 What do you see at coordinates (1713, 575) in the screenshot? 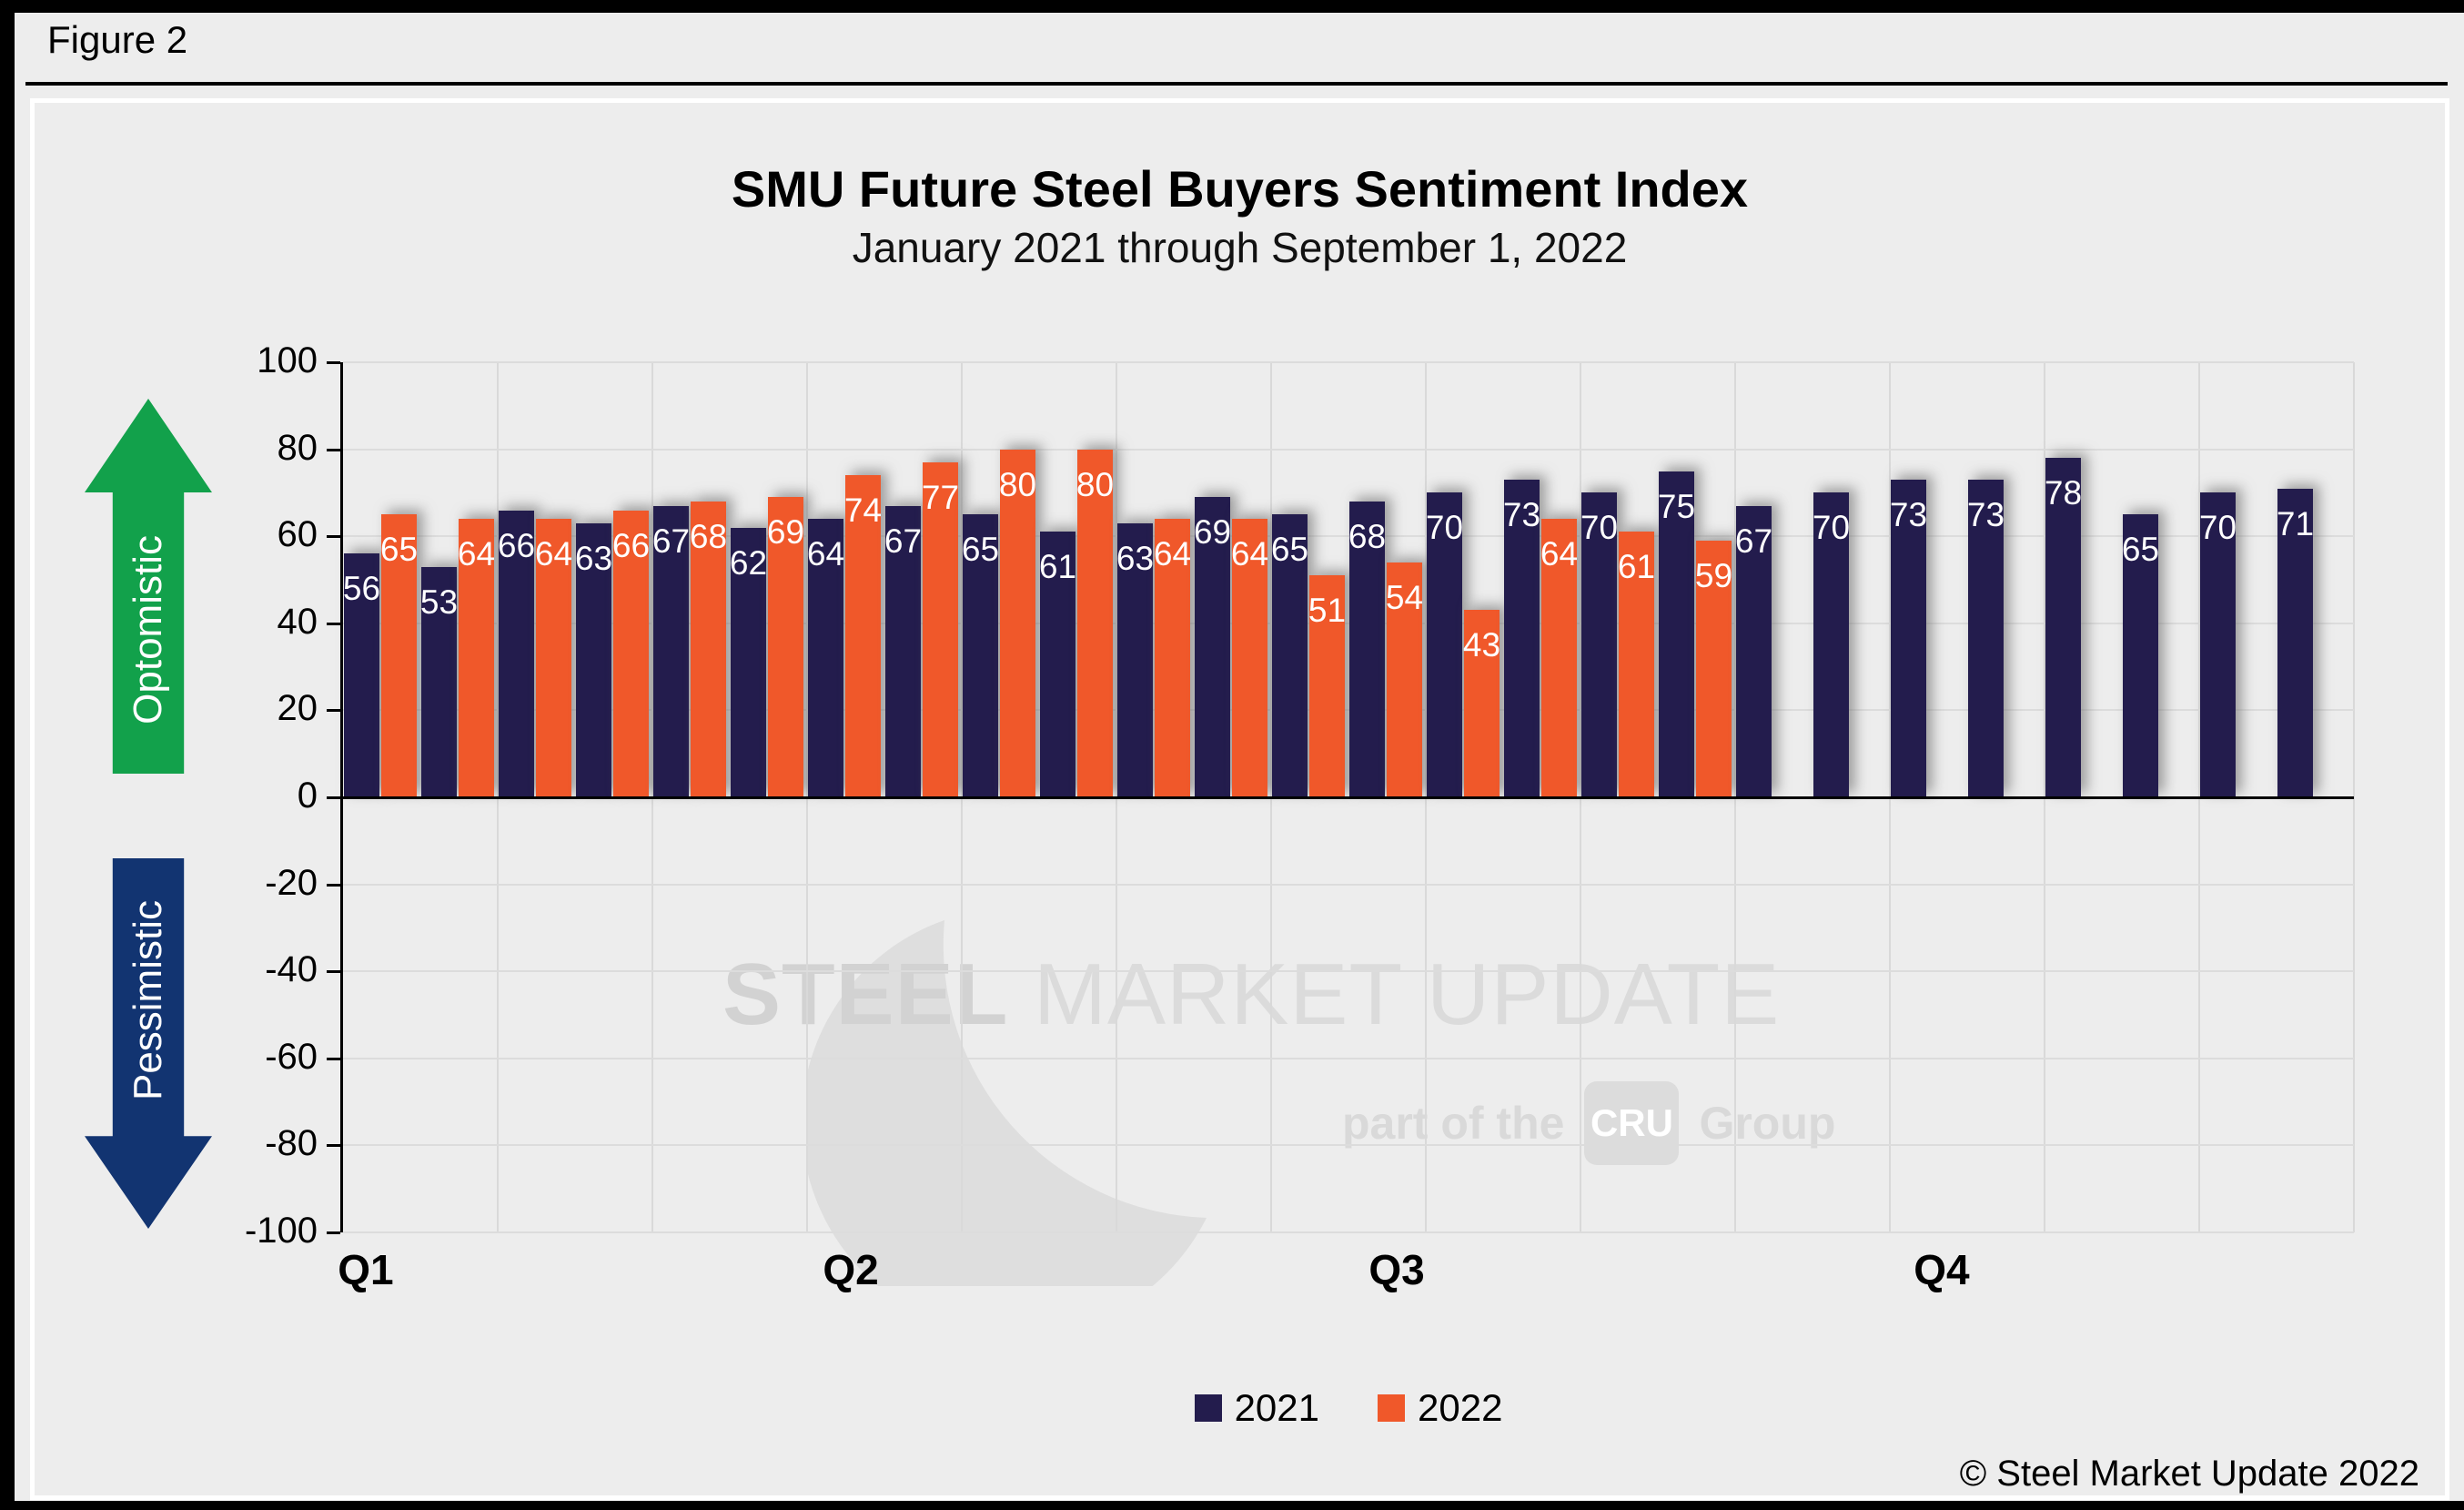
I see `bar-value-label: 59` at bounding box center [1713, 575].